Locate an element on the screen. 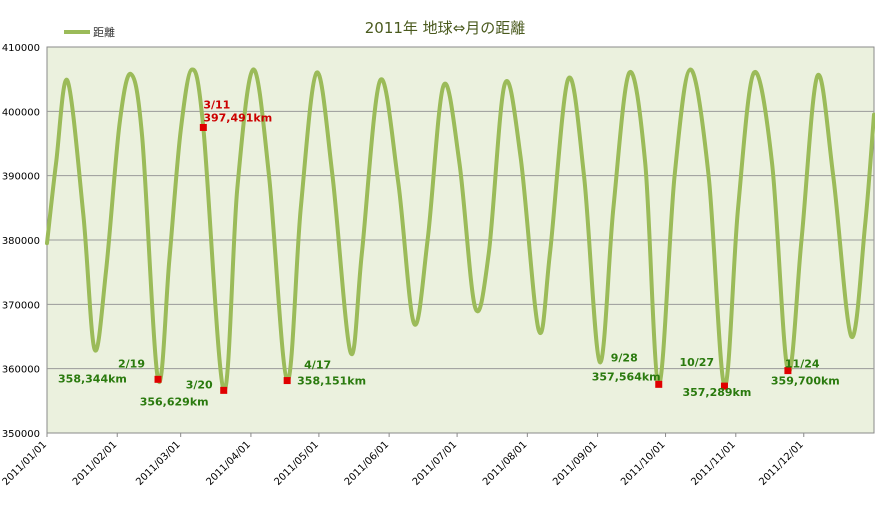  annotation-value-label: 358,151km is located at coordinates (331, 381).